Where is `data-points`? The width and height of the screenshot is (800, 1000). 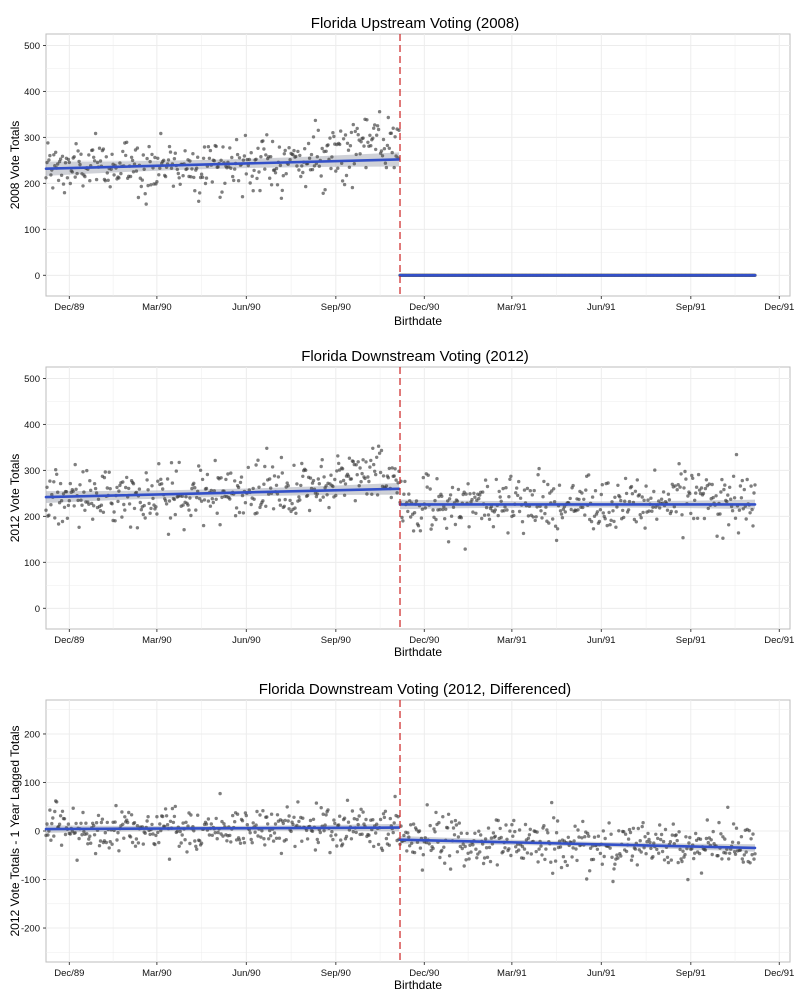
data-points is located at coordinates (400, 497).